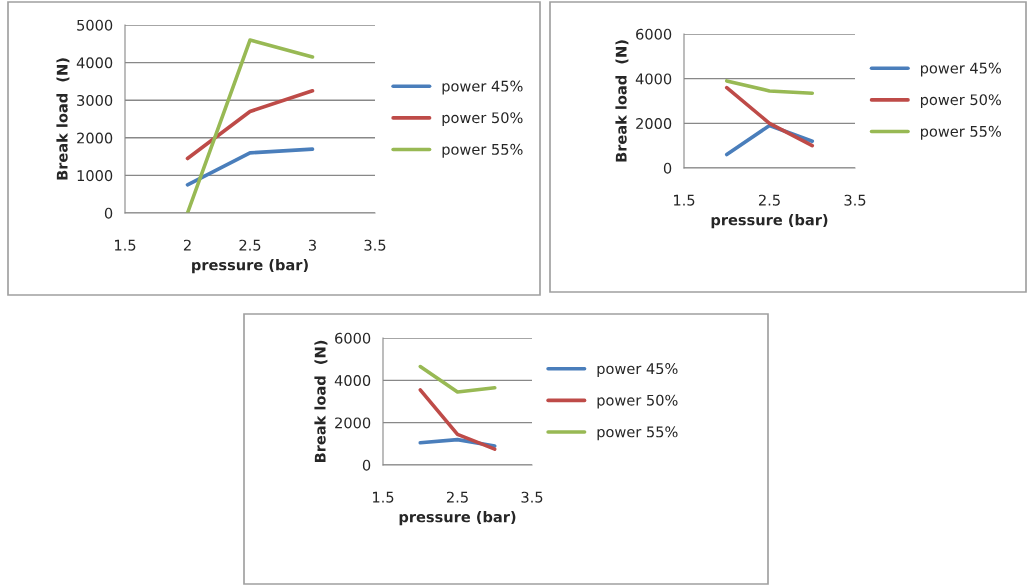  I want to click on y-tick-label: 3000, so click(95, 100).